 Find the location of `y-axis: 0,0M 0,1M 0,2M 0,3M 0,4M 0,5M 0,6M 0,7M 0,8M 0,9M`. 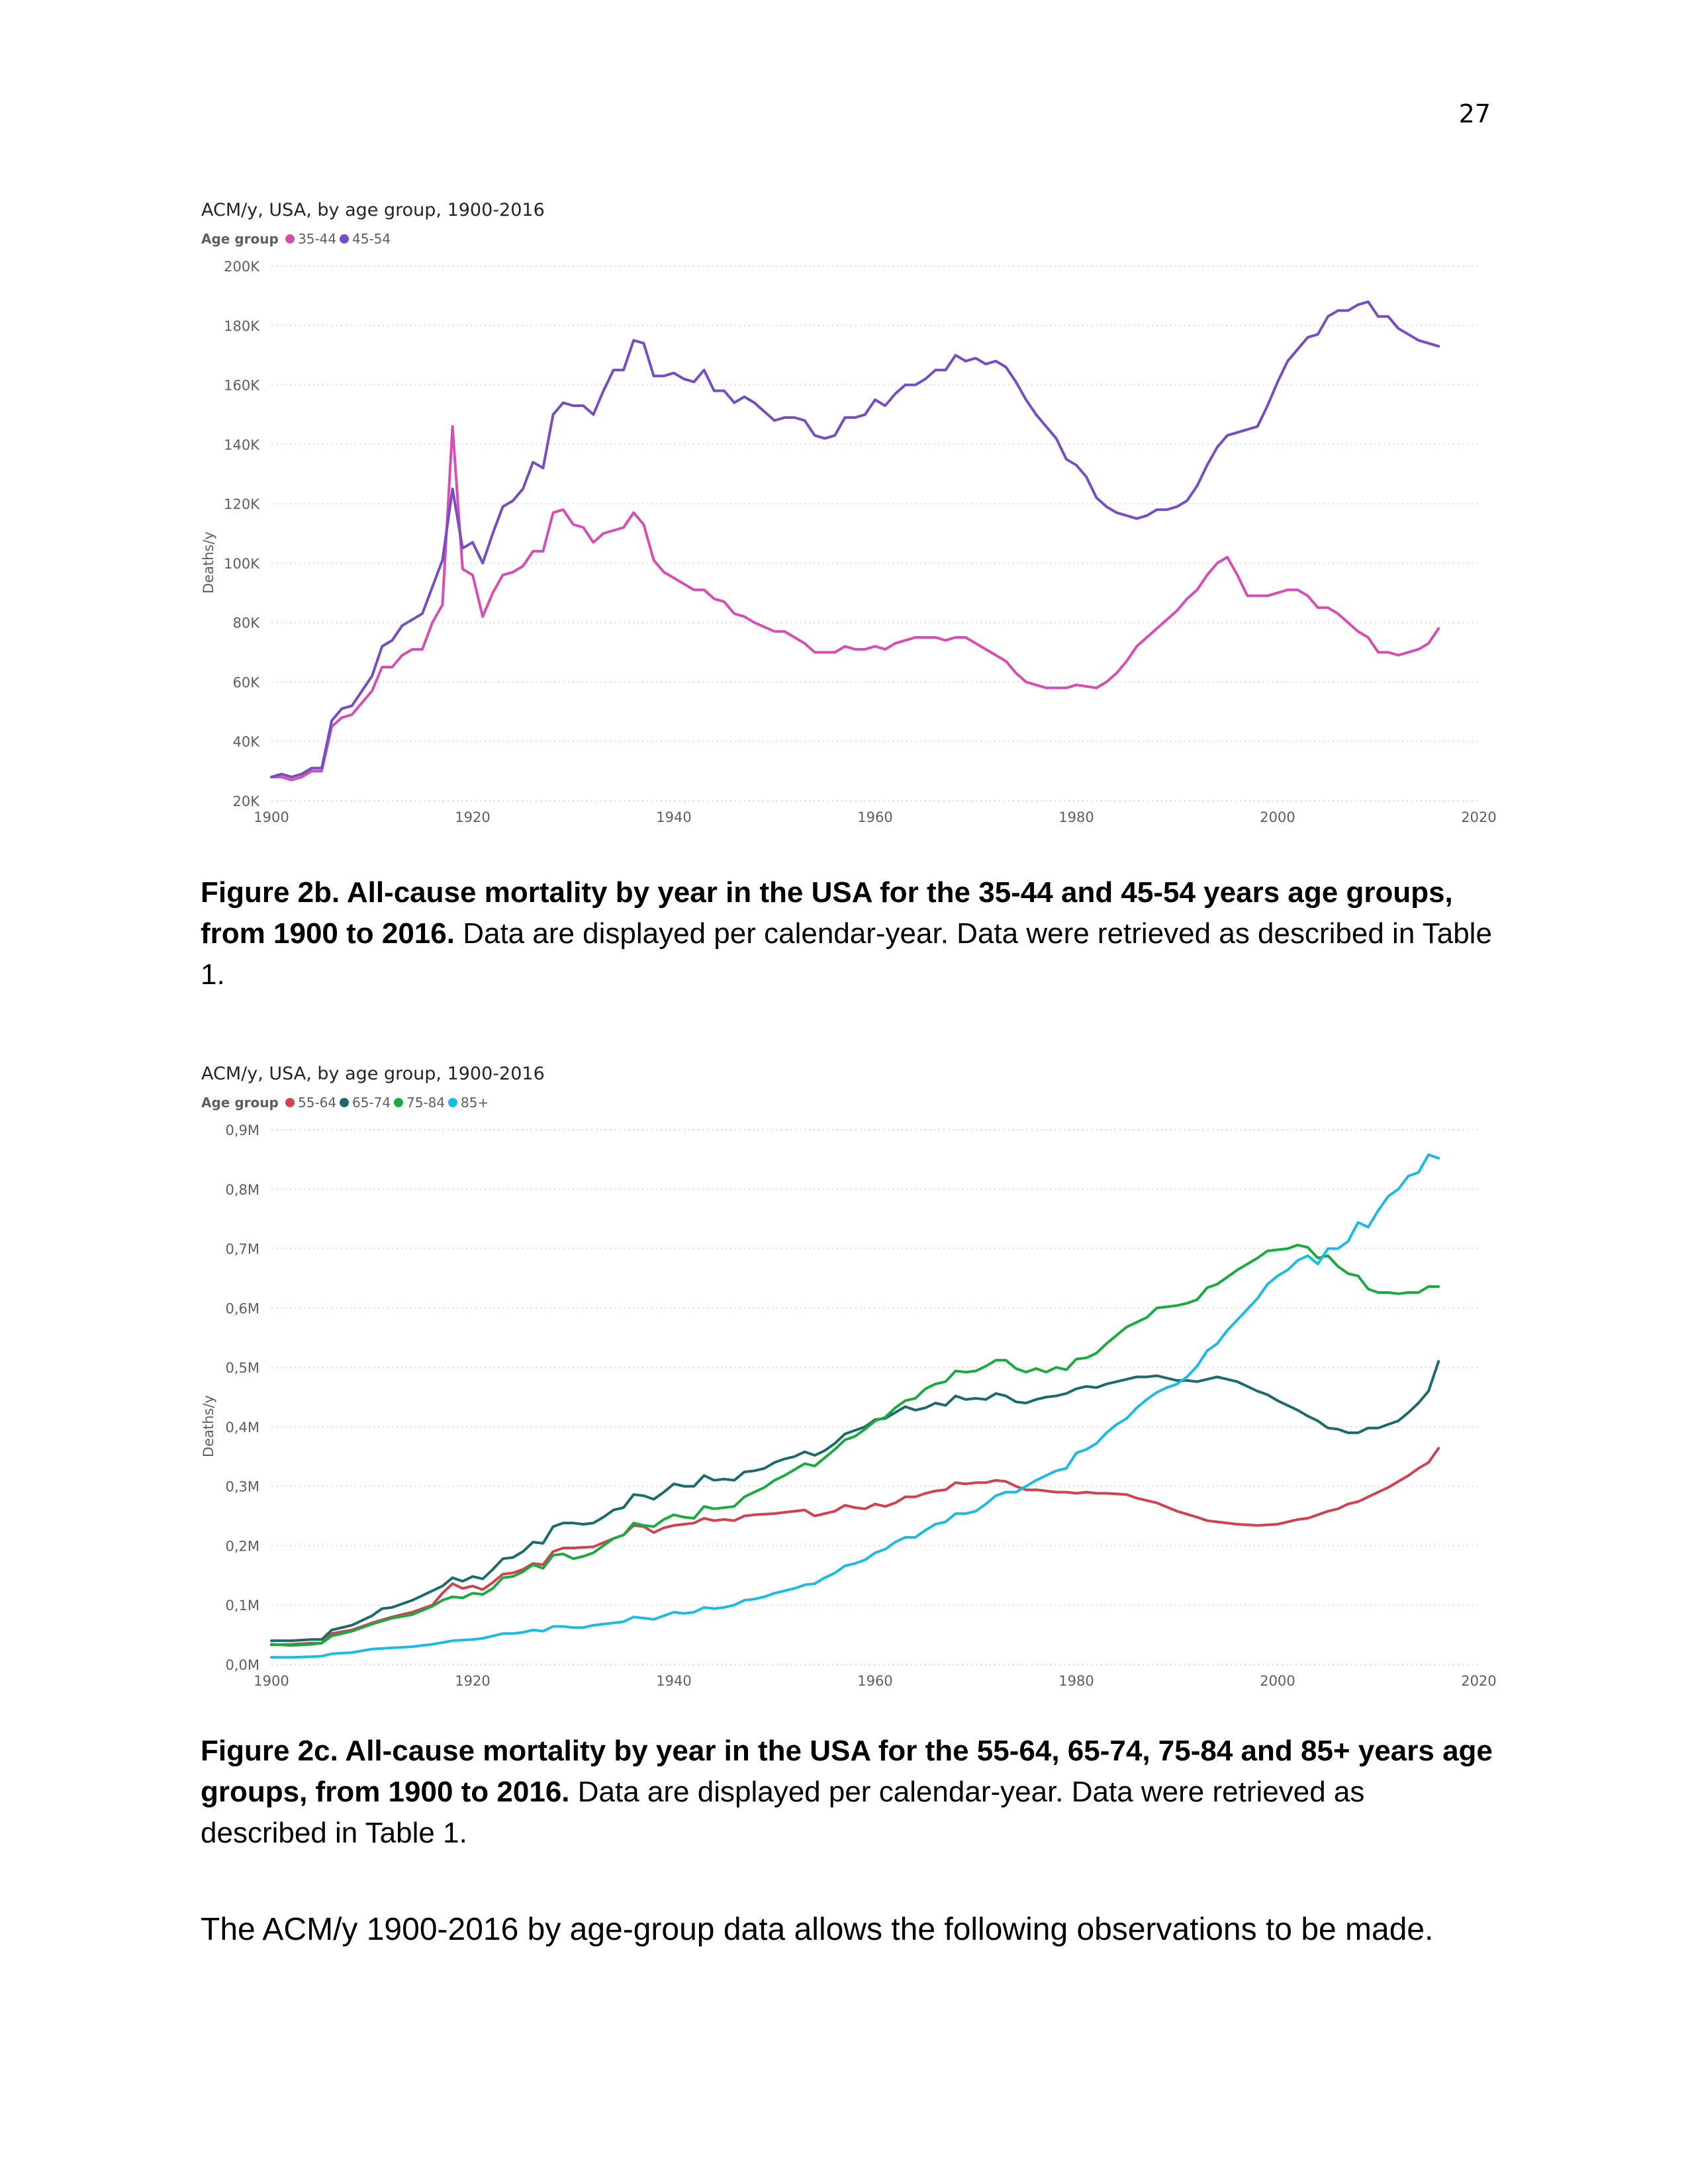

y-axis: 0,0M 0,1M 0,2M 0,3M 0,4M 0,5M 0,6M 0,7M 0,8M 0,9M is located at coordinates (242, 1397).